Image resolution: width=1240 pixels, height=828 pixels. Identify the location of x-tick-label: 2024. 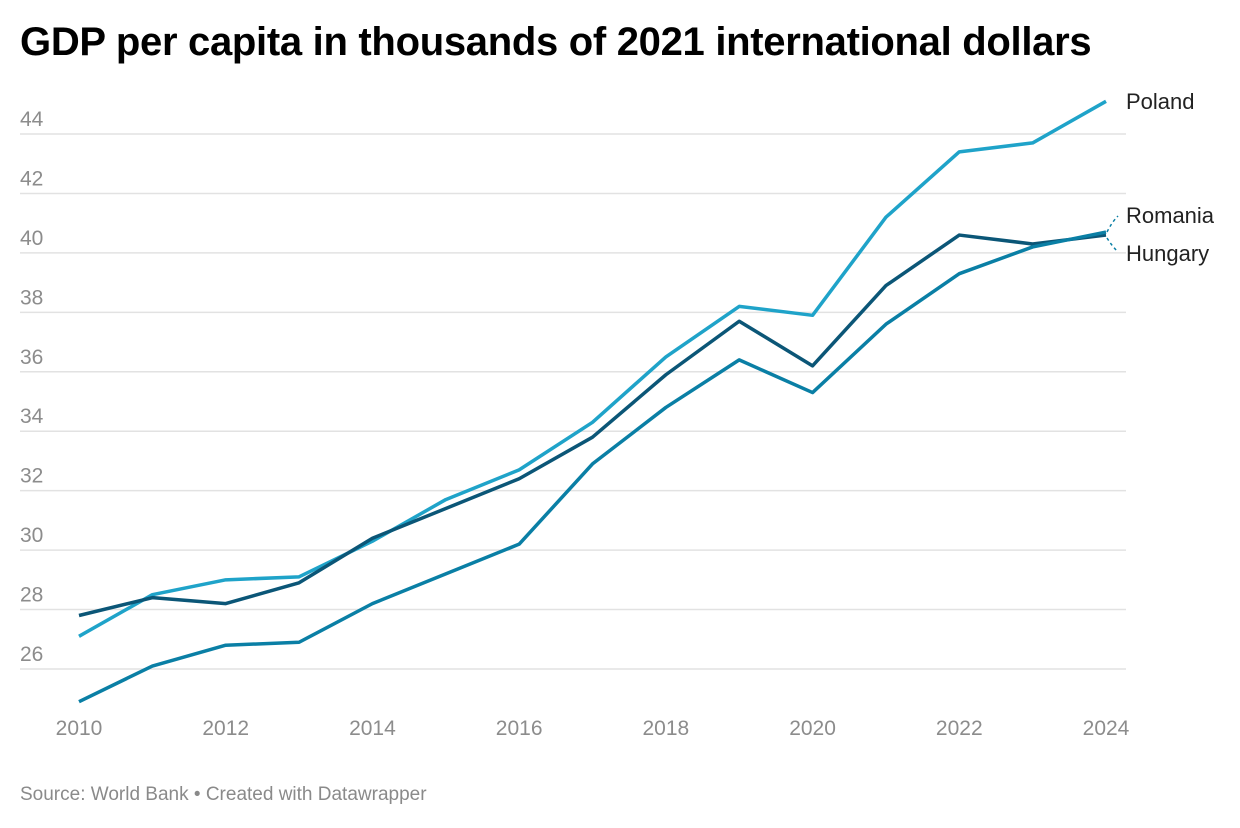
(1106, 728).